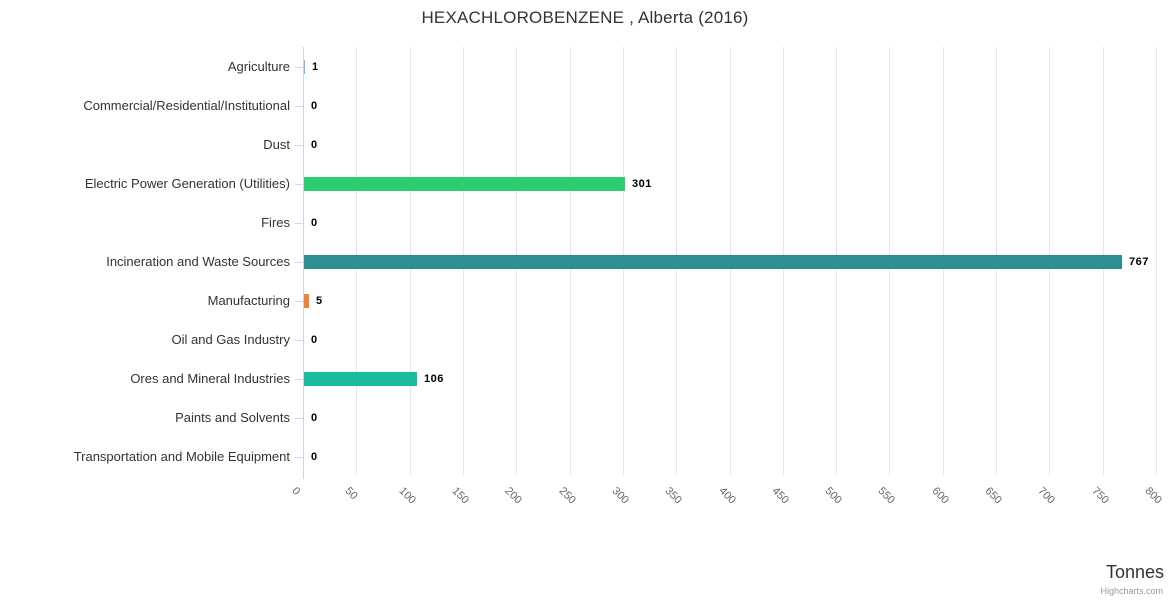 This screenshot has height=600, width=1170. What do you see at coordinates (258, 66) in the screenshot?
I see `category-label: Agriculture` at bounding box center [258, 66].